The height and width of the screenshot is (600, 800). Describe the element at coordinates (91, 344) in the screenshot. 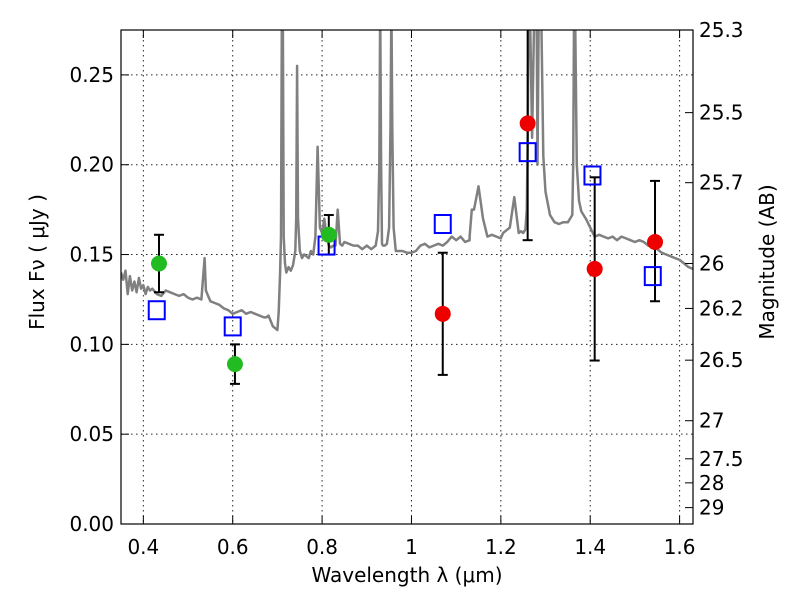

I see `y-tick-label: 0.10` at that location.